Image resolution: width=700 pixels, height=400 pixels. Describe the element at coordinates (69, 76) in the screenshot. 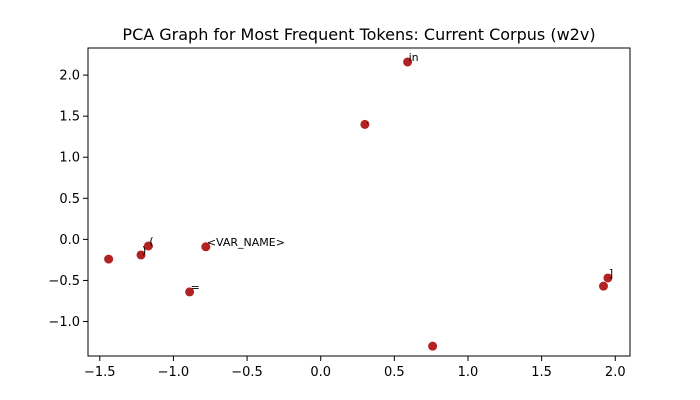

I see `y-tick-label: 2.0` at that location.